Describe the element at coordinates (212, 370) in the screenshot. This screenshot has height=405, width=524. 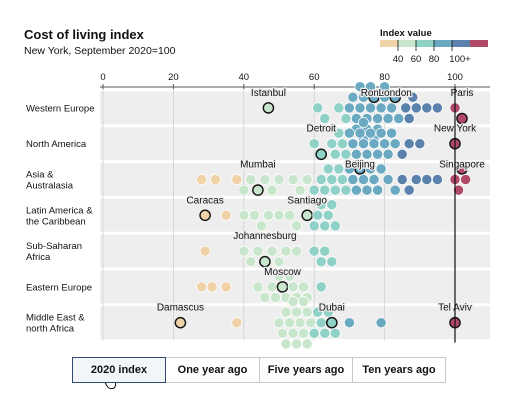
I see `tab-one-year-ago: One year ago` at that location.